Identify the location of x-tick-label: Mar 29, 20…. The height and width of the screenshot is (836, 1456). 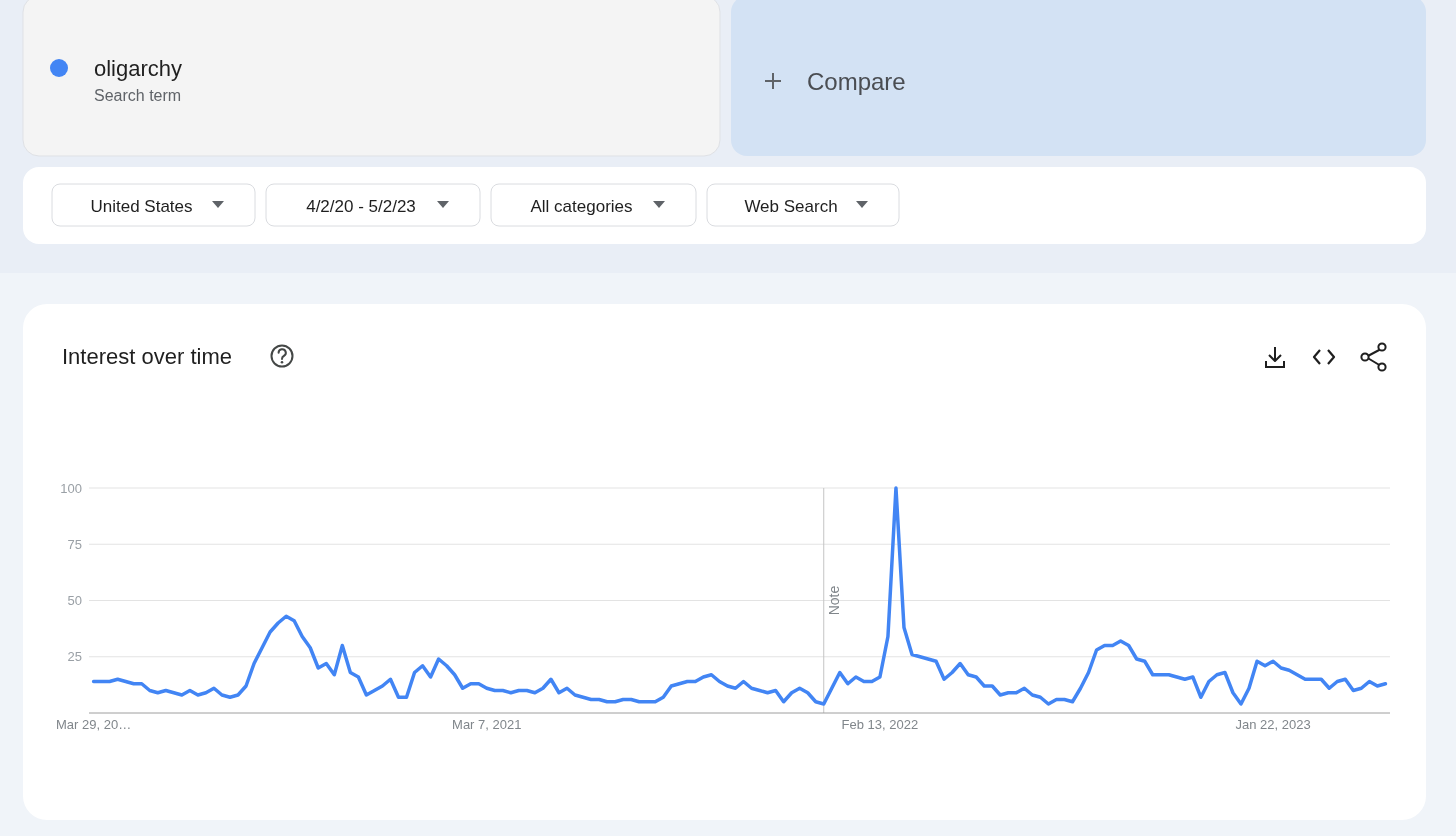
(94, 724).